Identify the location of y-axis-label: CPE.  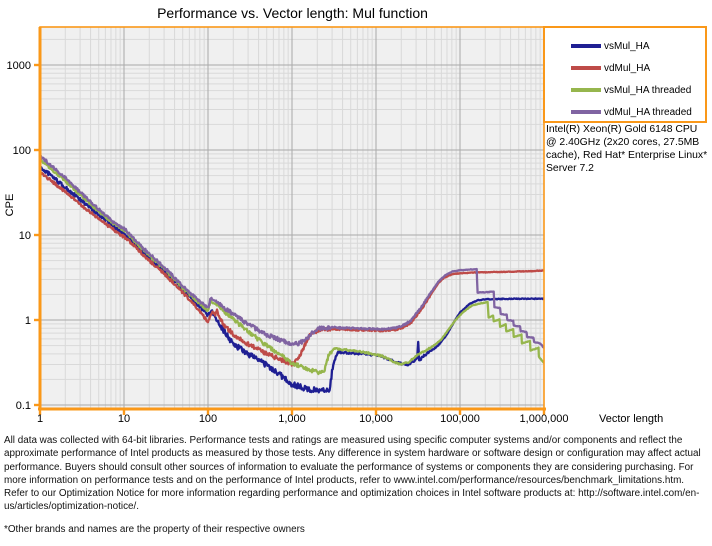
(10, 205).